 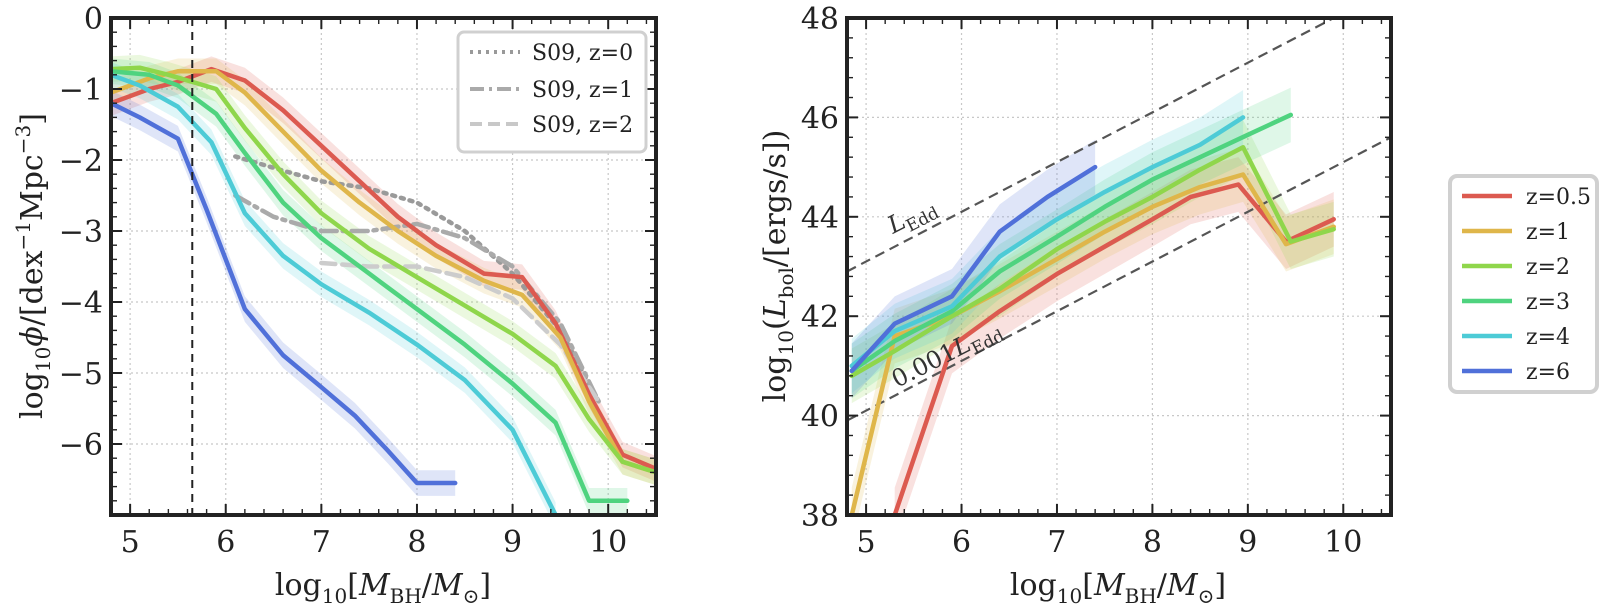 I want to click on series-z=4, so click(x=1047, y=242).